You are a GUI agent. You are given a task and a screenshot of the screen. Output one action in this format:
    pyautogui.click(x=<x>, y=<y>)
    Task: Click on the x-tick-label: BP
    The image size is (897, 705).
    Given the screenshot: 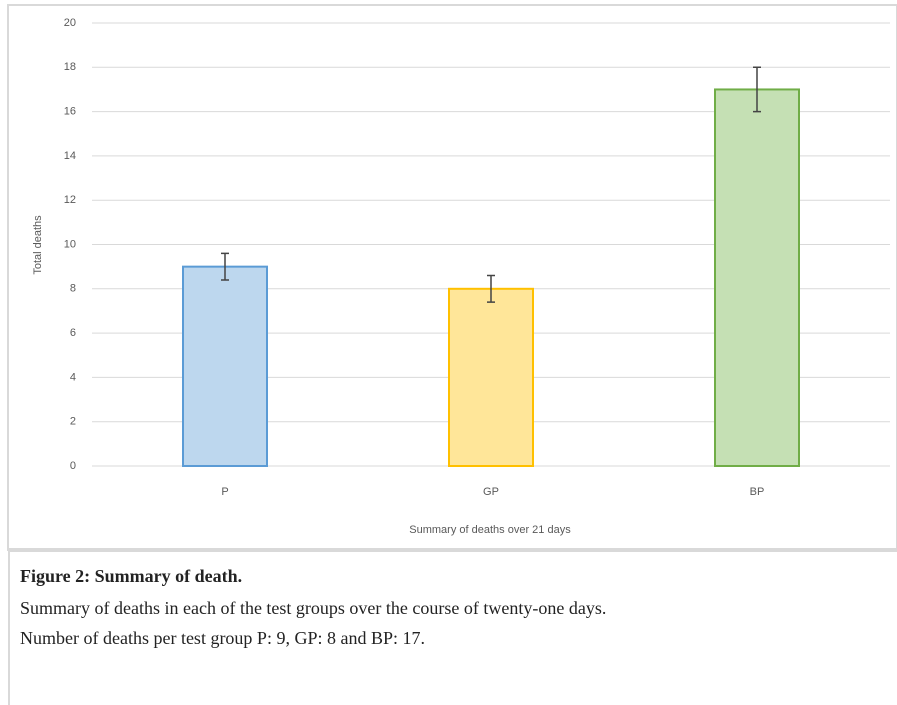 What is the action you would take?
    pyautogui.click(x=757, y=492)
    